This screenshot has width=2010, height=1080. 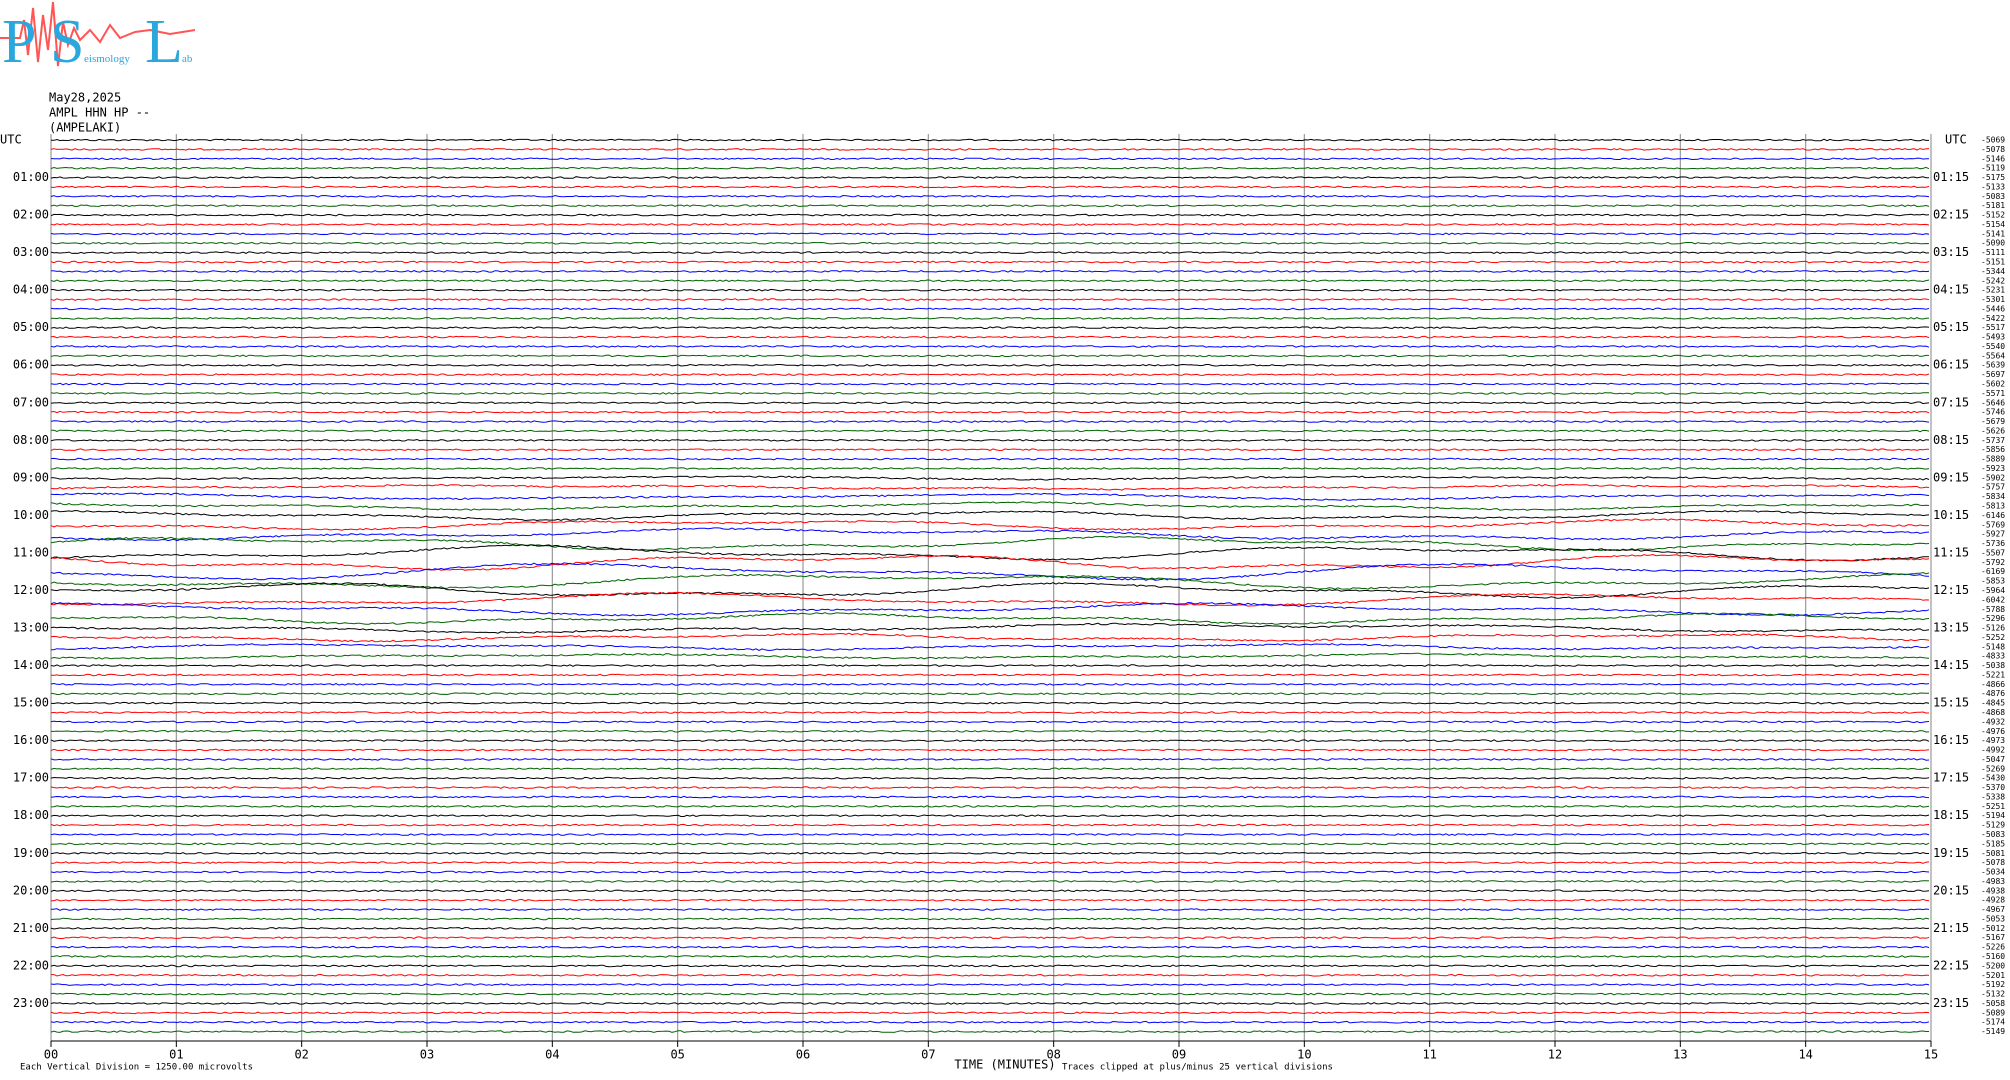 What do you see at coordinates (1993, 205) in the screenshot?
I see `trace-offset: -5181` at bounding box center [1993, 205].